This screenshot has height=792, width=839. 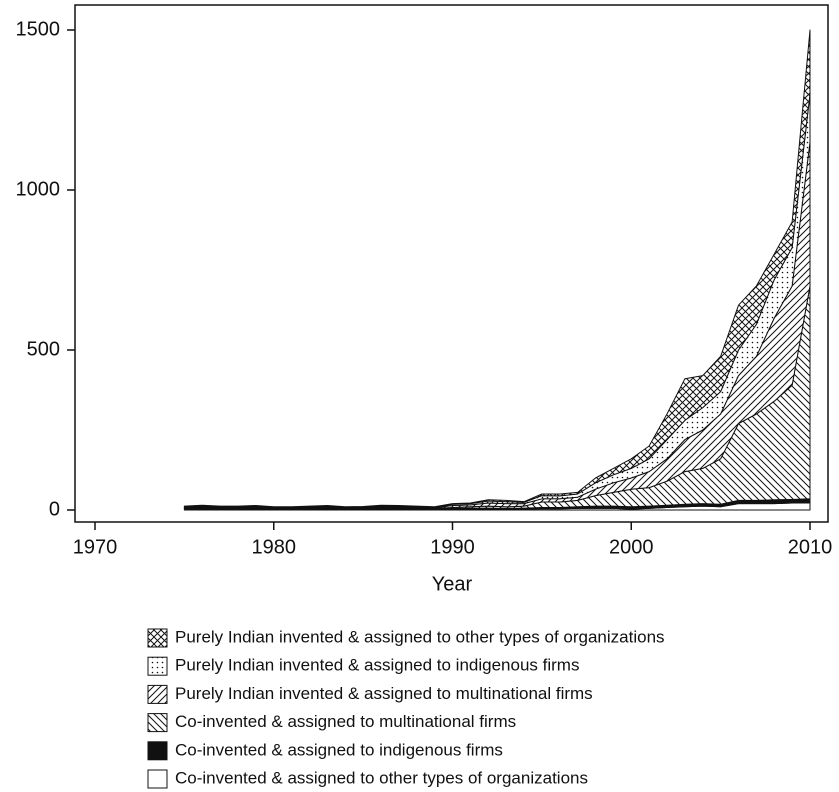 I want to click on x-tick-label: 1990, so click(x=452, y=547).